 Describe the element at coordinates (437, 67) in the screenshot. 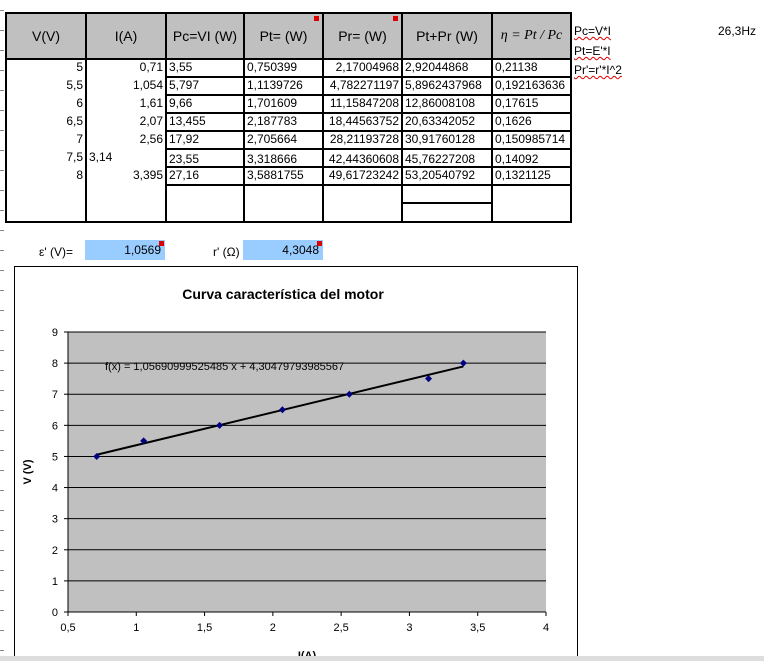

I see `table-cell: 2,92044868` at that location.